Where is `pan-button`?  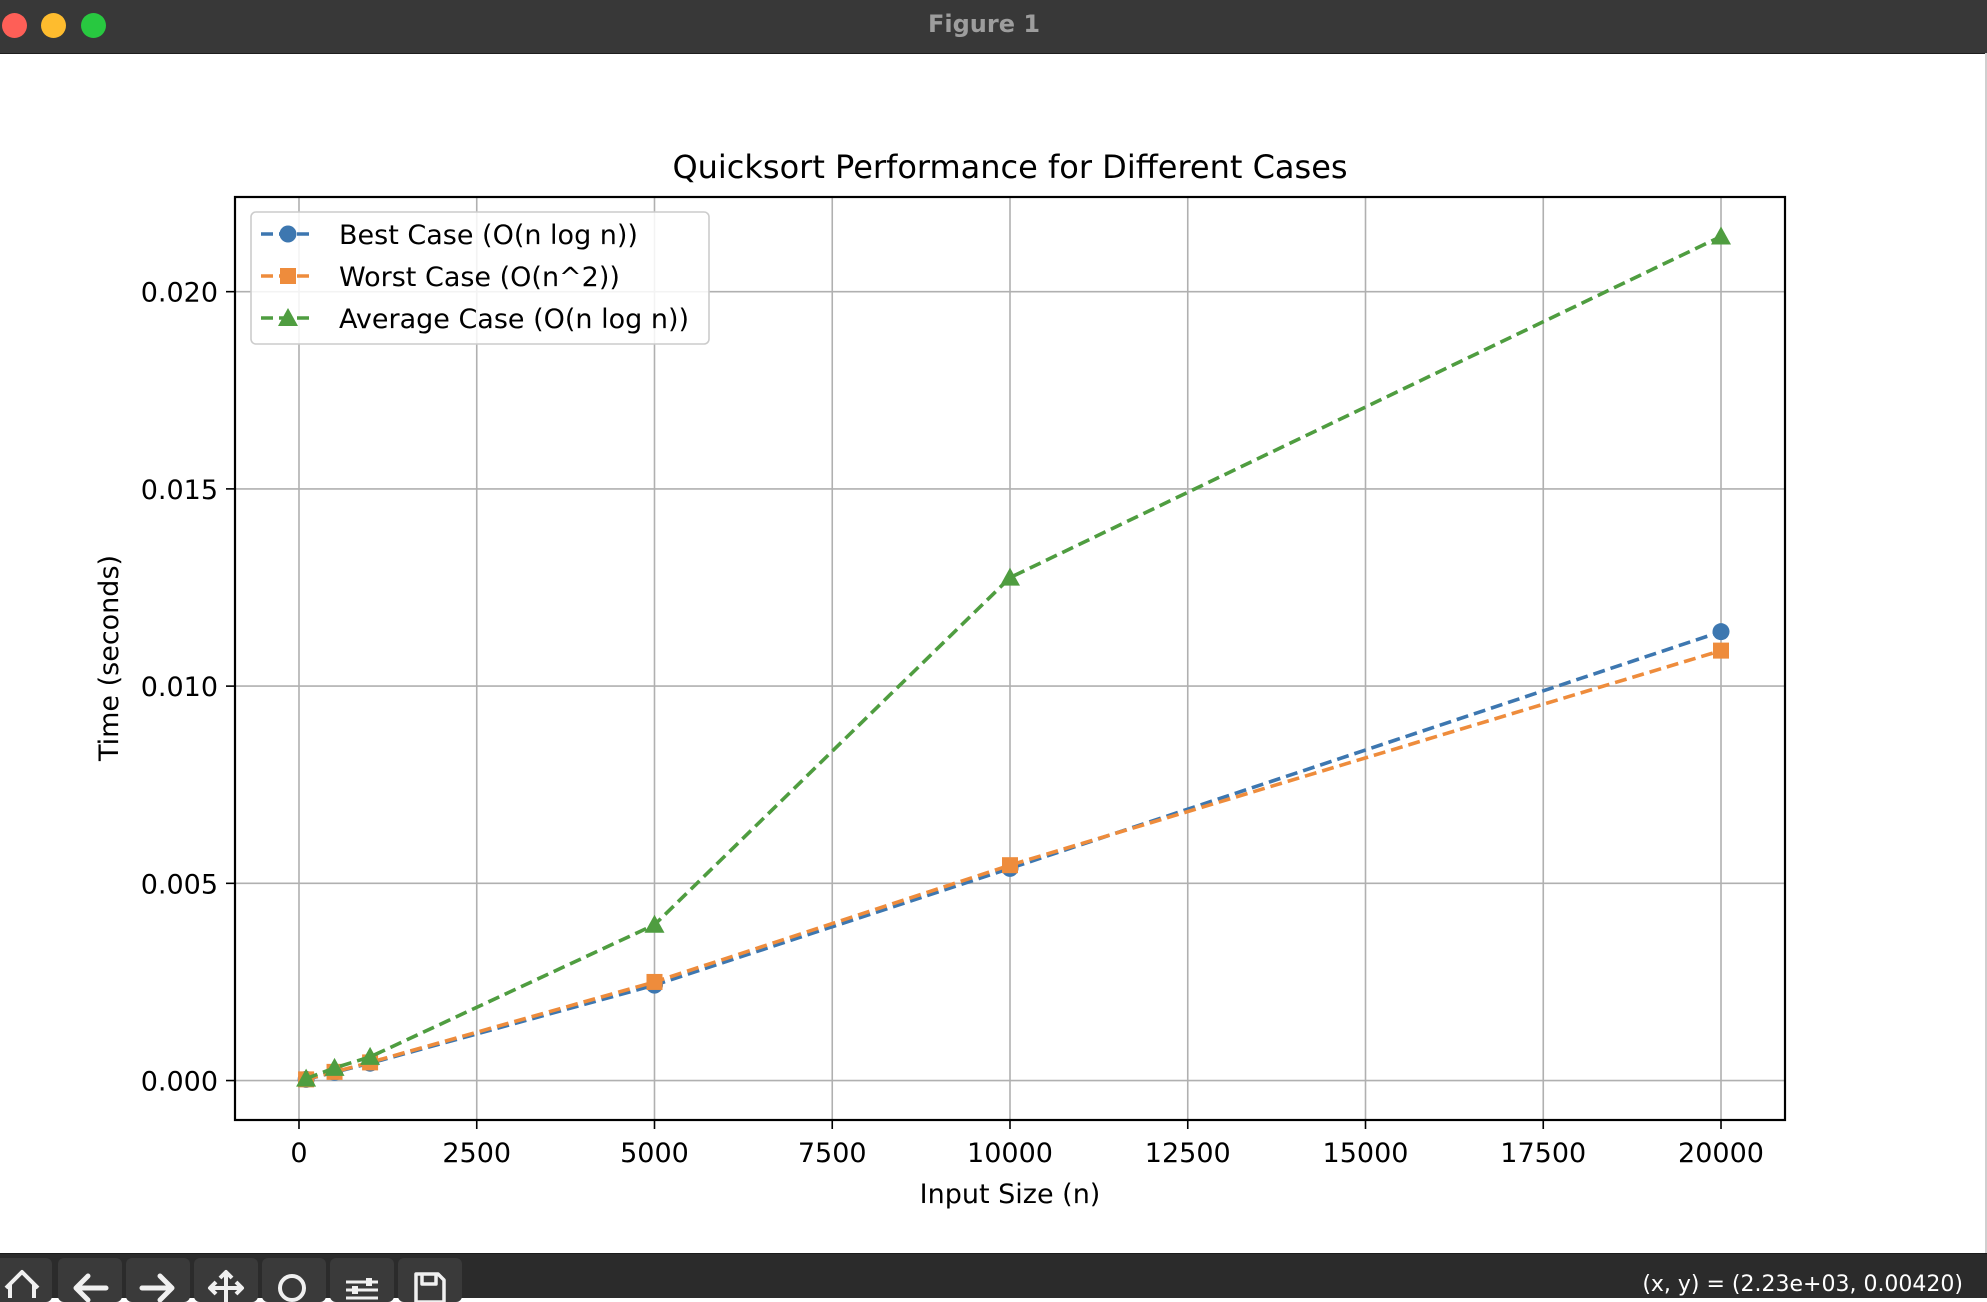
pan-button is located at coordinates (226, 1280).